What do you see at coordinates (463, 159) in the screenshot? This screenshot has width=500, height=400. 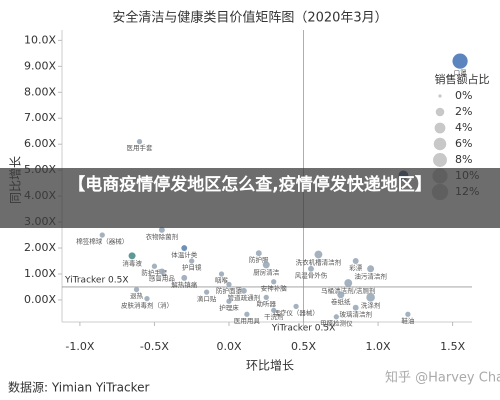 I see `legend-label: 8%` at bounding box center [463, 159].